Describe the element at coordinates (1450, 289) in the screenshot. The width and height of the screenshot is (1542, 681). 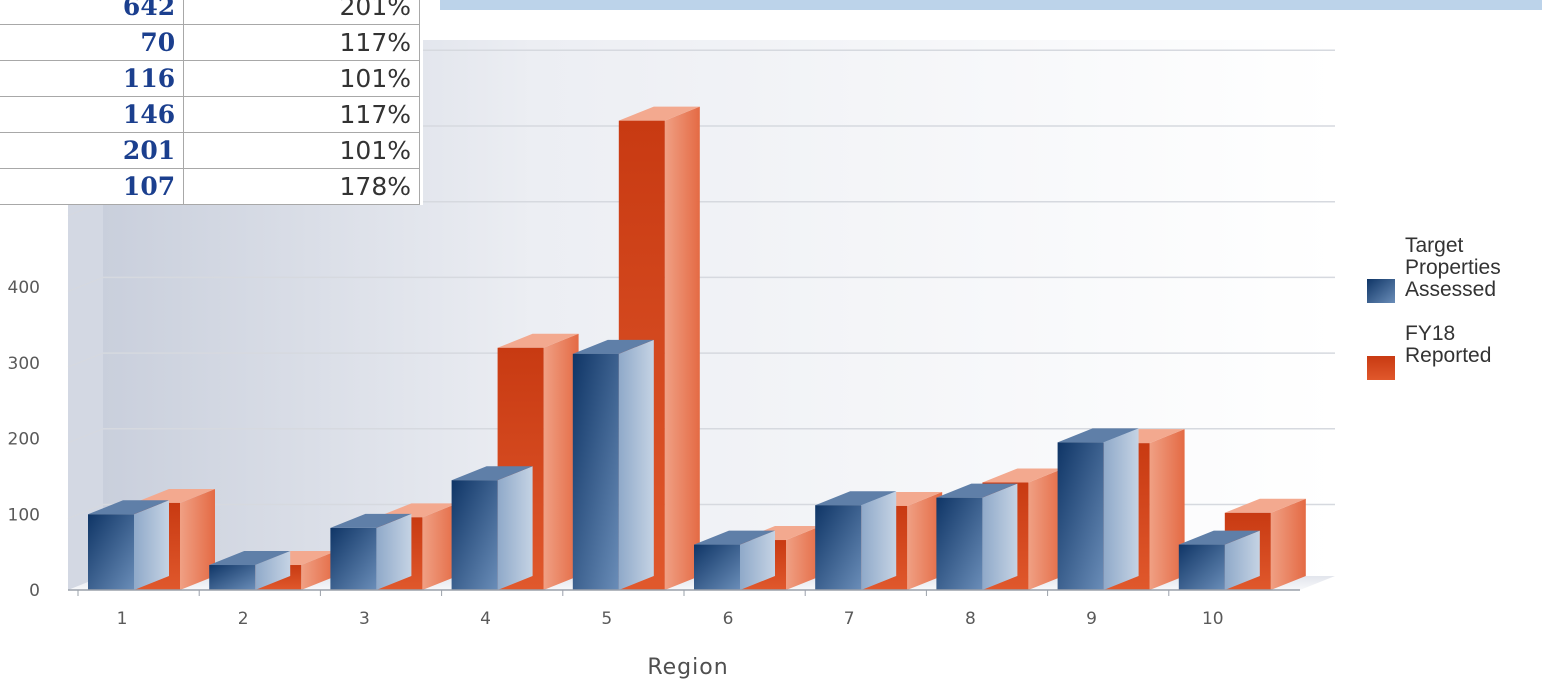
I see `legend-label: Assessed` at that location.